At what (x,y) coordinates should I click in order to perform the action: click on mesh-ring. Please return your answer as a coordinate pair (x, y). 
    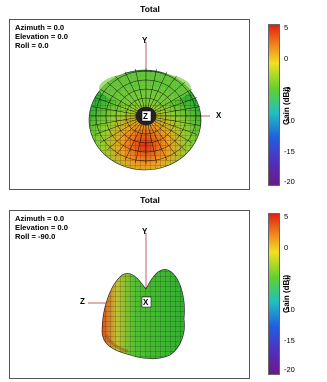
    Looking at the image, I should click on (146, 116).